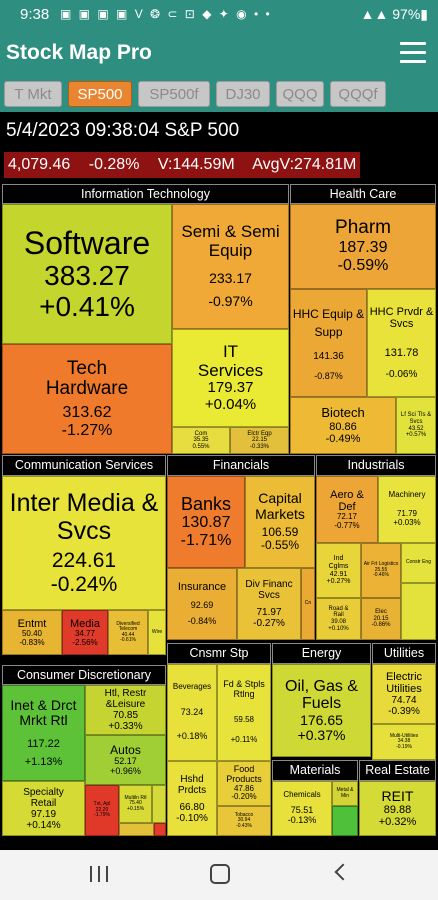 This screenshot has height=900, width=438. Describe the element at coordinates (84, 465) in the screenshot. I see `sector-header-comm: Communication Services` at that location.